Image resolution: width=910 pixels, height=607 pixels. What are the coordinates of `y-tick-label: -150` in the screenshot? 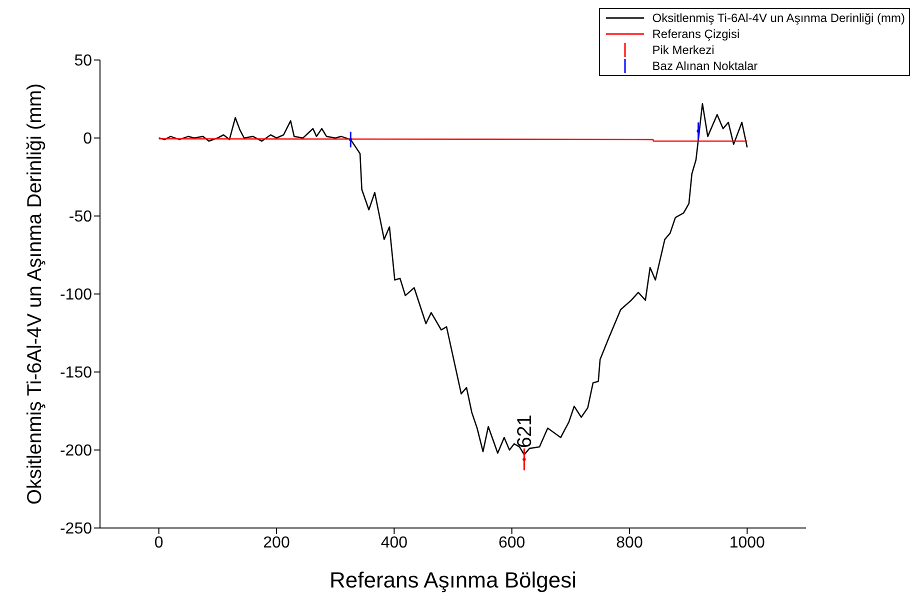 It's located at (76, 373).